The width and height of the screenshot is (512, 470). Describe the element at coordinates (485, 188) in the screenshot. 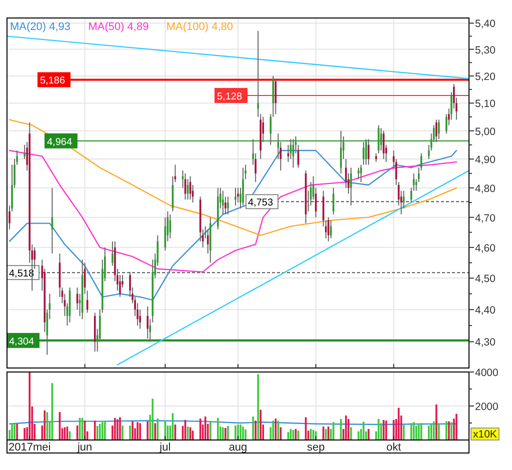

I see `y-tick-label: 4,80` at that location.